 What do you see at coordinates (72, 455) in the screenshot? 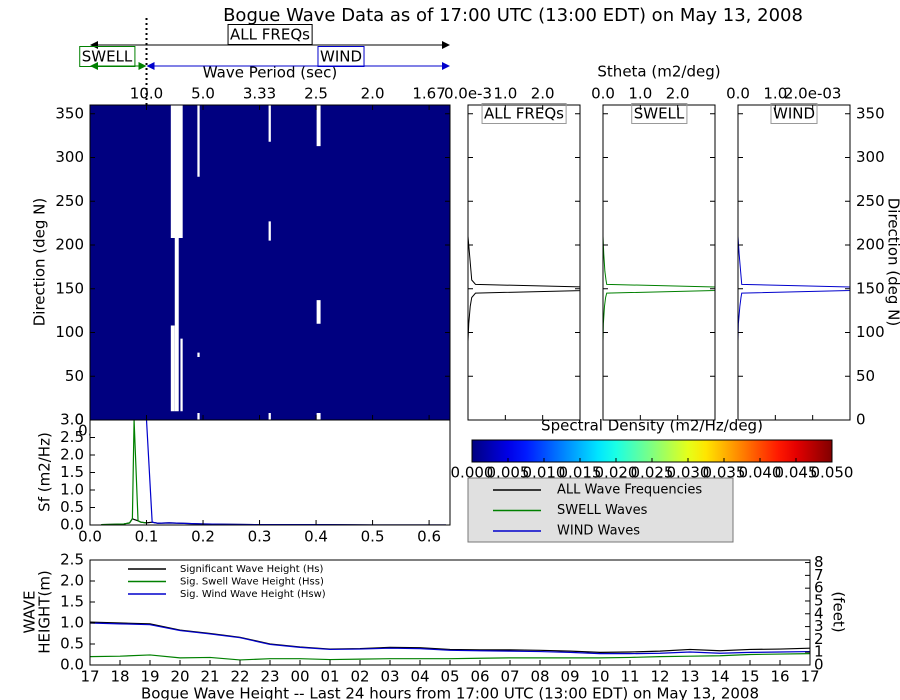
I see `y-tick-label: 2.0` at bounding box center [72, 455].